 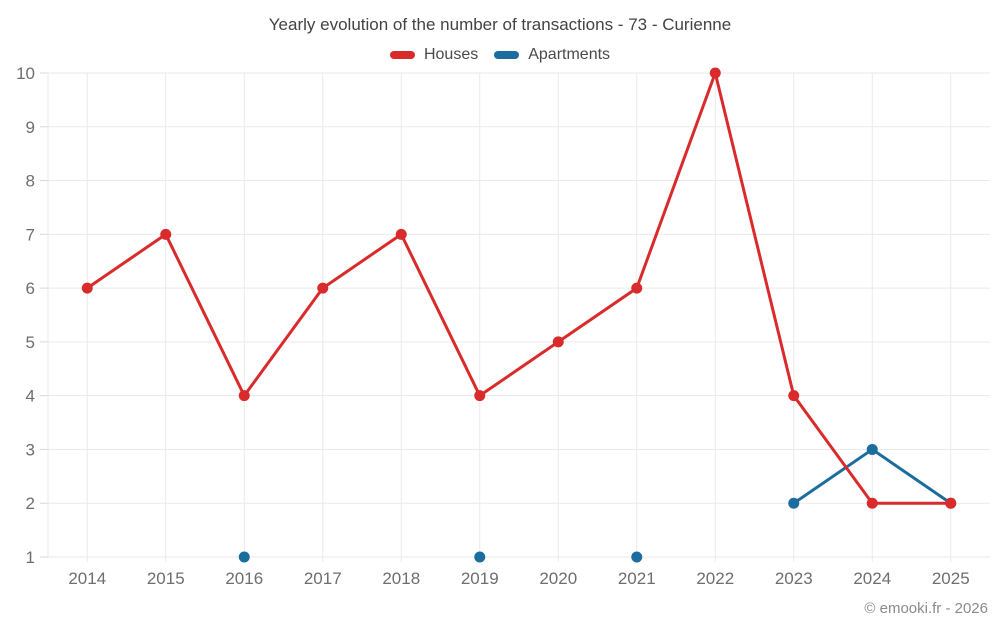 What do you see at coordinates (794, 503) in the screenshot?
I see `data-point-apartments-2023` at bounding box center [794, 503].